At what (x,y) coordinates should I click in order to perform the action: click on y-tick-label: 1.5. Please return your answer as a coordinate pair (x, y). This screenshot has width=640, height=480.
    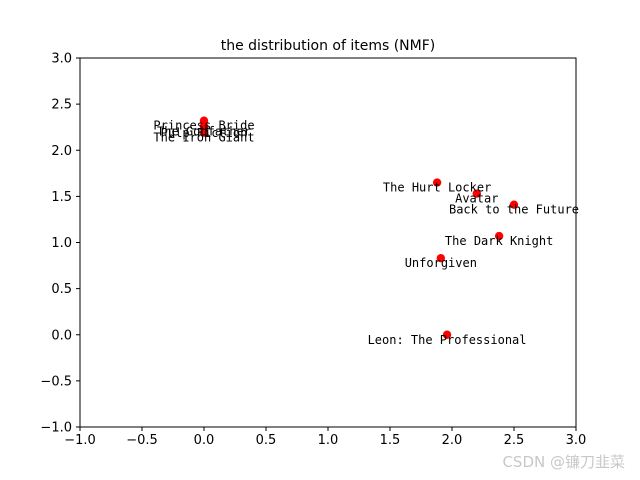
    Looking at the image, I should click on (61, 197).